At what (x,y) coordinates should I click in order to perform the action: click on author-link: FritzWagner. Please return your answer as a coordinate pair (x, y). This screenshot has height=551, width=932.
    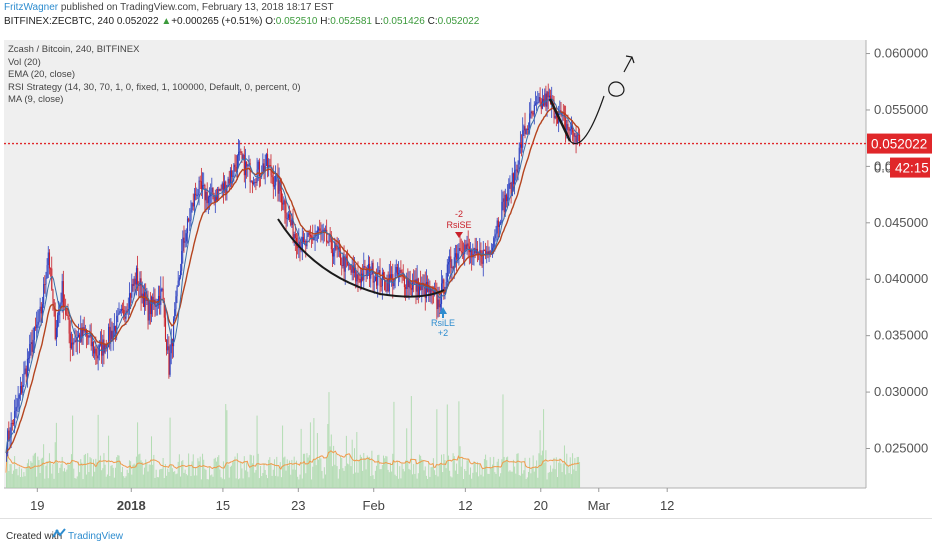
    Looking at the image, I should click on (31, 7).